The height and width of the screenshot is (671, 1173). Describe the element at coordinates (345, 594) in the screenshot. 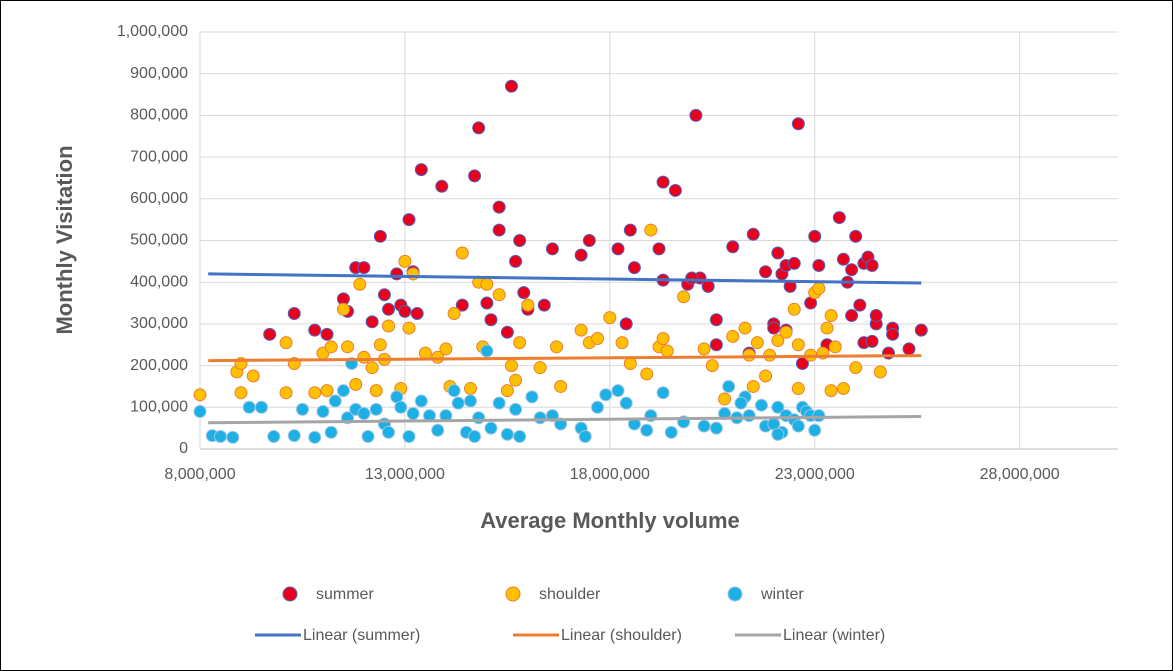

I see `legend-label: summer` at that location.